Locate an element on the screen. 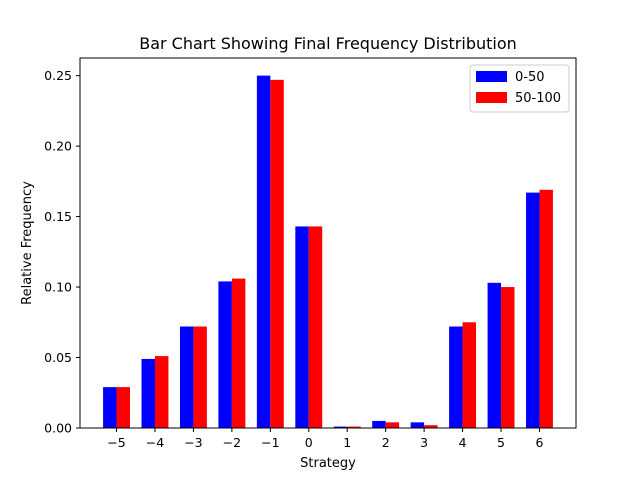 The width and height of the screenshot is (640, 480). y-tick-label: 0.20 is located at coordinates (58, 146).